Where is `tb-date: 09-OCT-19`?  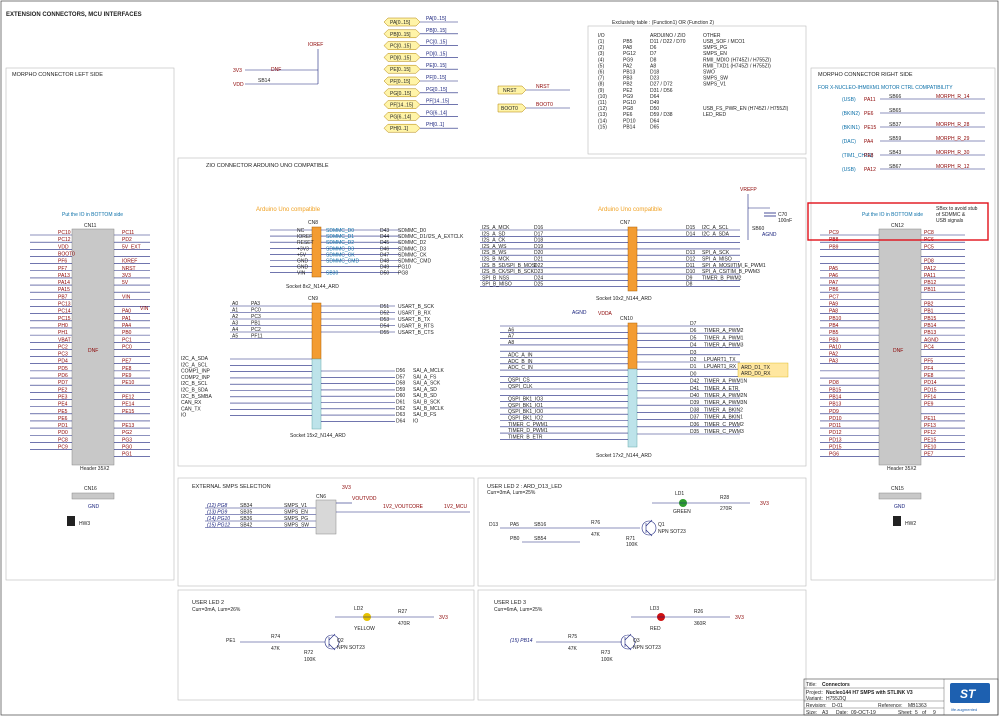
tb-date: 09-OCT-19 is located at coordinates (863, 713).